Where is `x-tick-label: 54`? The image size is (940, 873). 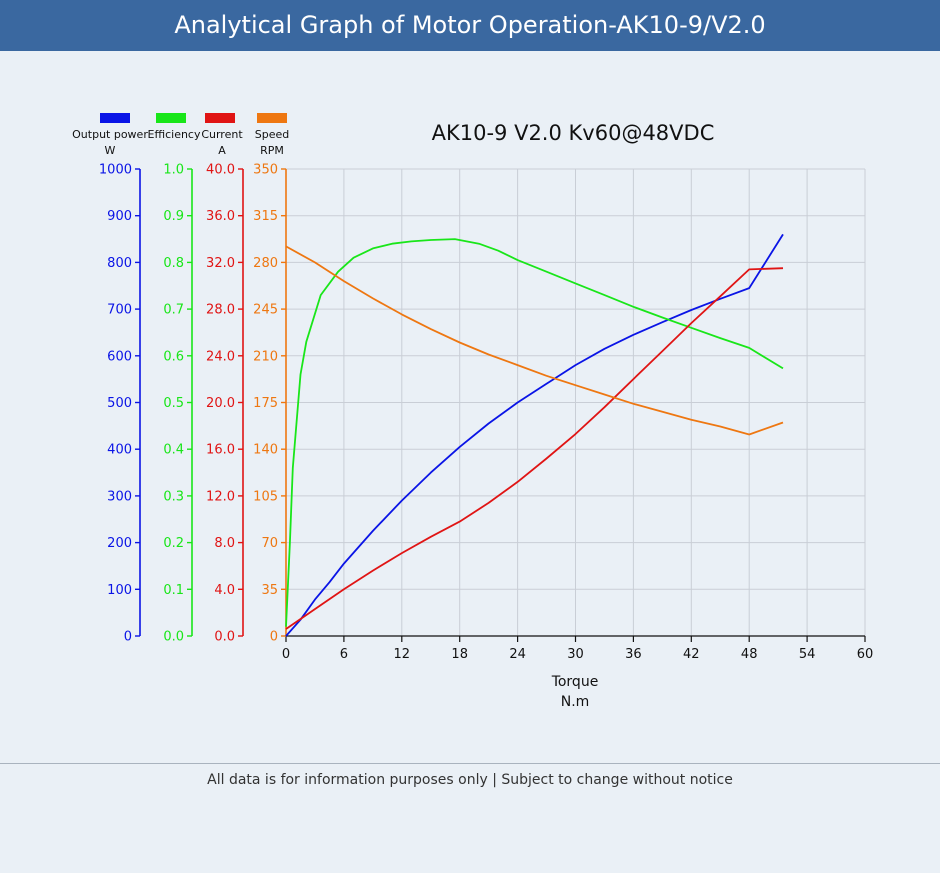
x-tick-label: 54 is located at coordinates (807, 654).